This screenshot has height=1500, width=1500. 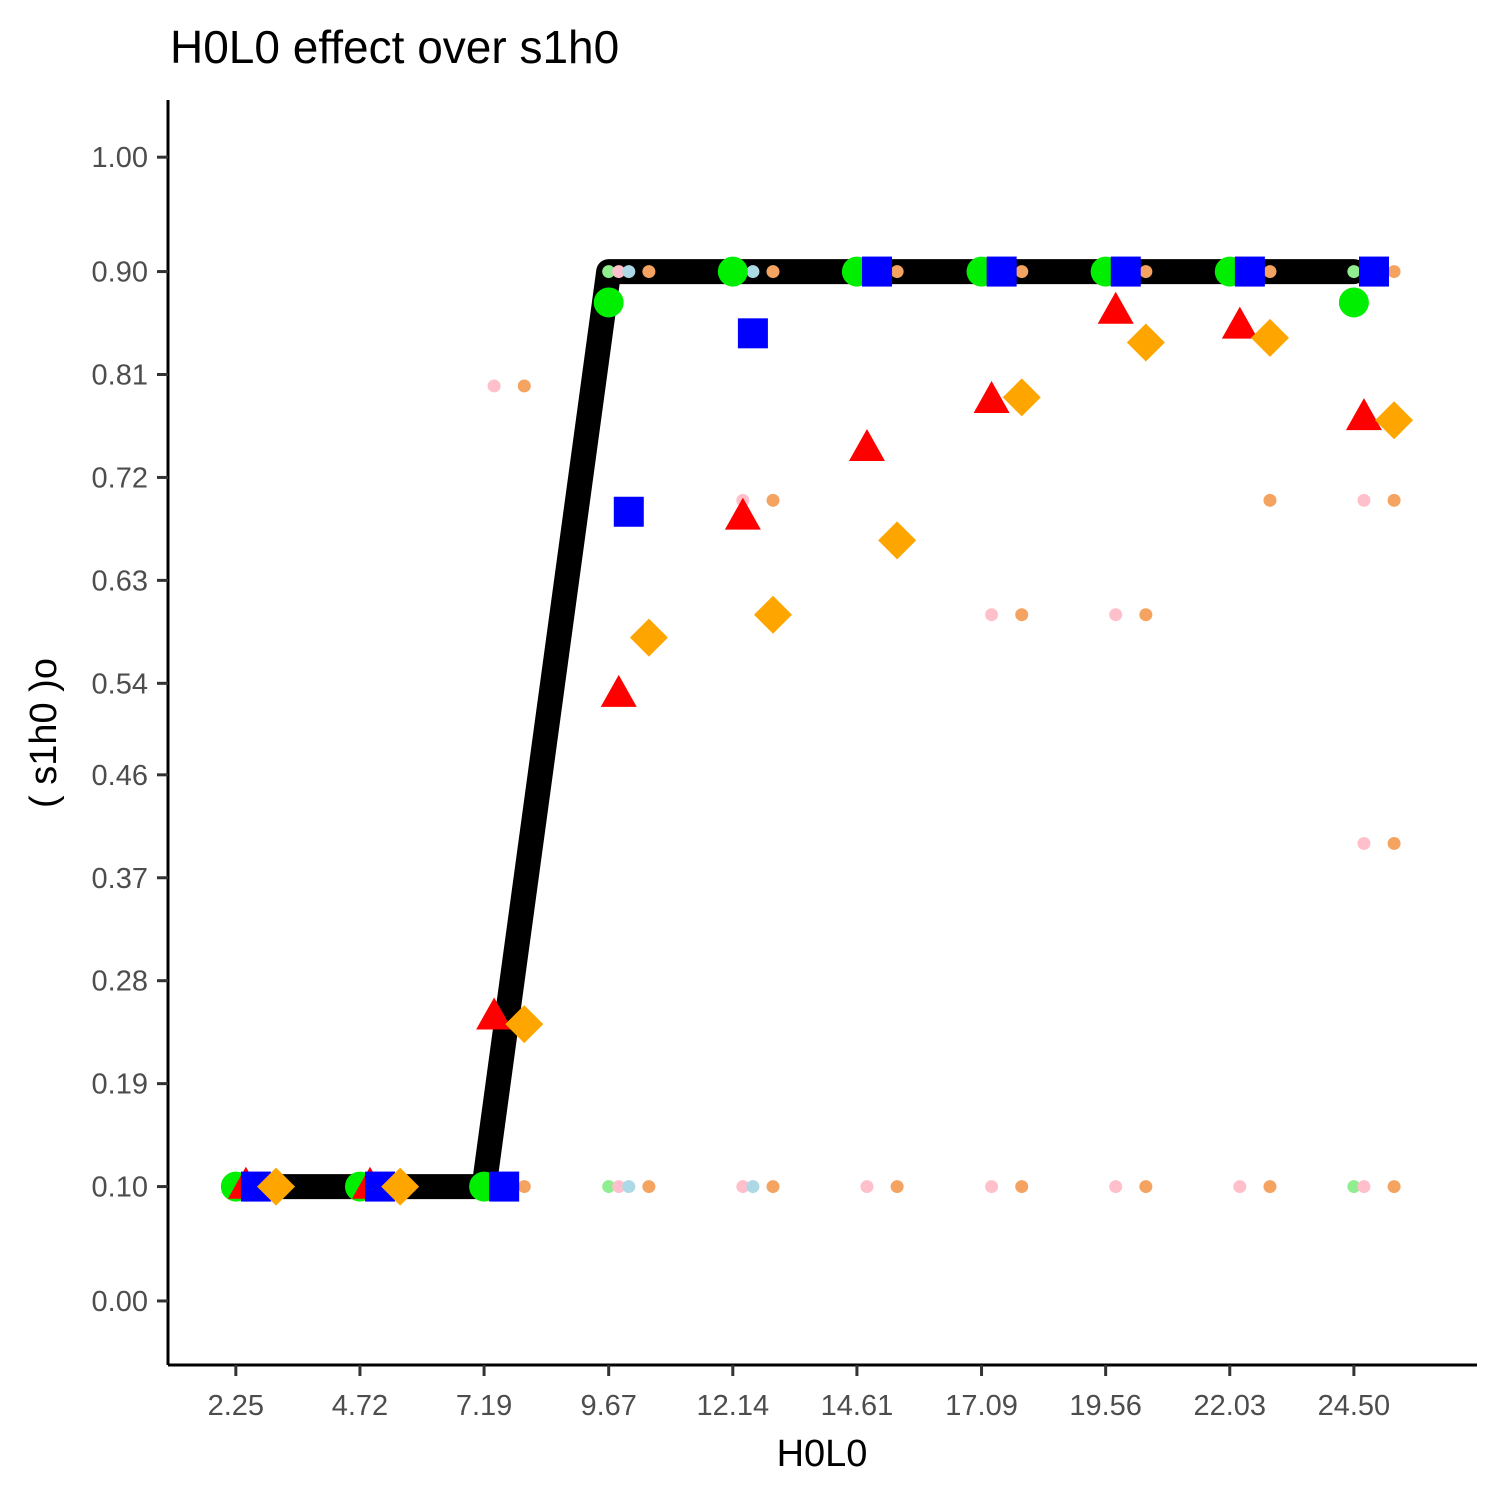 I want to click on y-tick-label: 0.37, so click(x=120, y=879).